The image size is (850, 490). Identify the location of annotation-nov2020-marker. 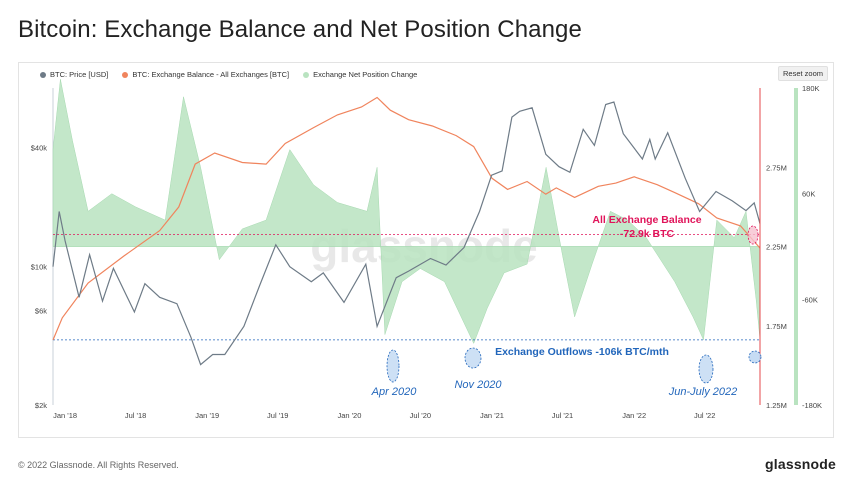
(473, 358).